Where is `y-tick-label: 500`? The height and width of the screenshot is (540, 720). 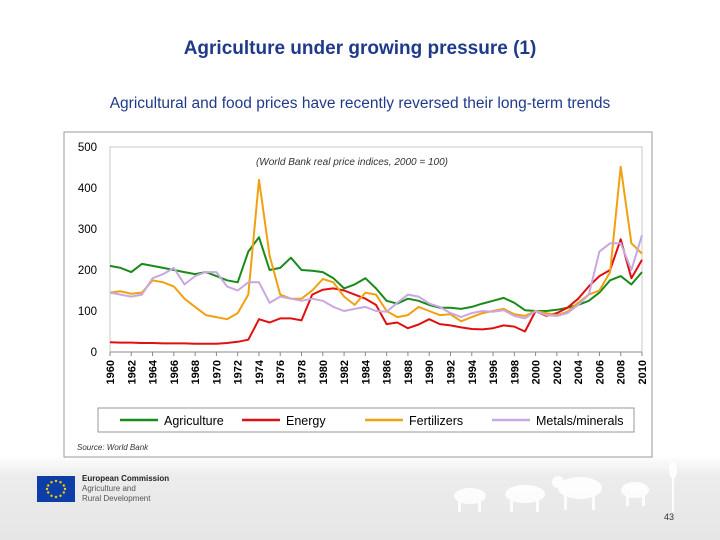
y-tick-label: 500 is located at coordinates (87, 148).